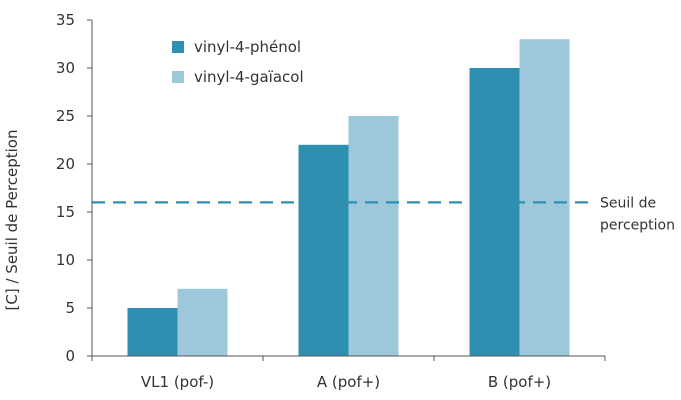  Describe the element at coordinates (519, 382) in the screenshot. I see `x-tick-label: B (pof+)` at that location.